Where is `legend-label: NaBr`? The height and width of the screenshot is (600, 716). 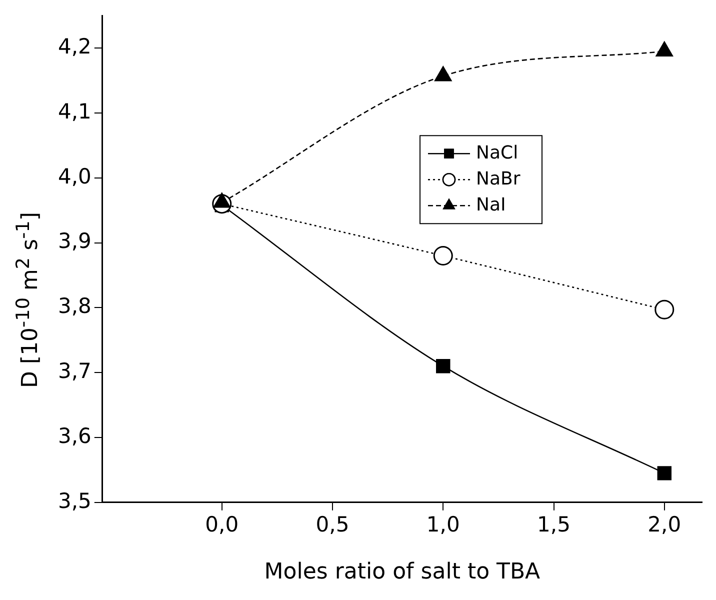 legend-label: NaBr is located at coordinates (498, 179).